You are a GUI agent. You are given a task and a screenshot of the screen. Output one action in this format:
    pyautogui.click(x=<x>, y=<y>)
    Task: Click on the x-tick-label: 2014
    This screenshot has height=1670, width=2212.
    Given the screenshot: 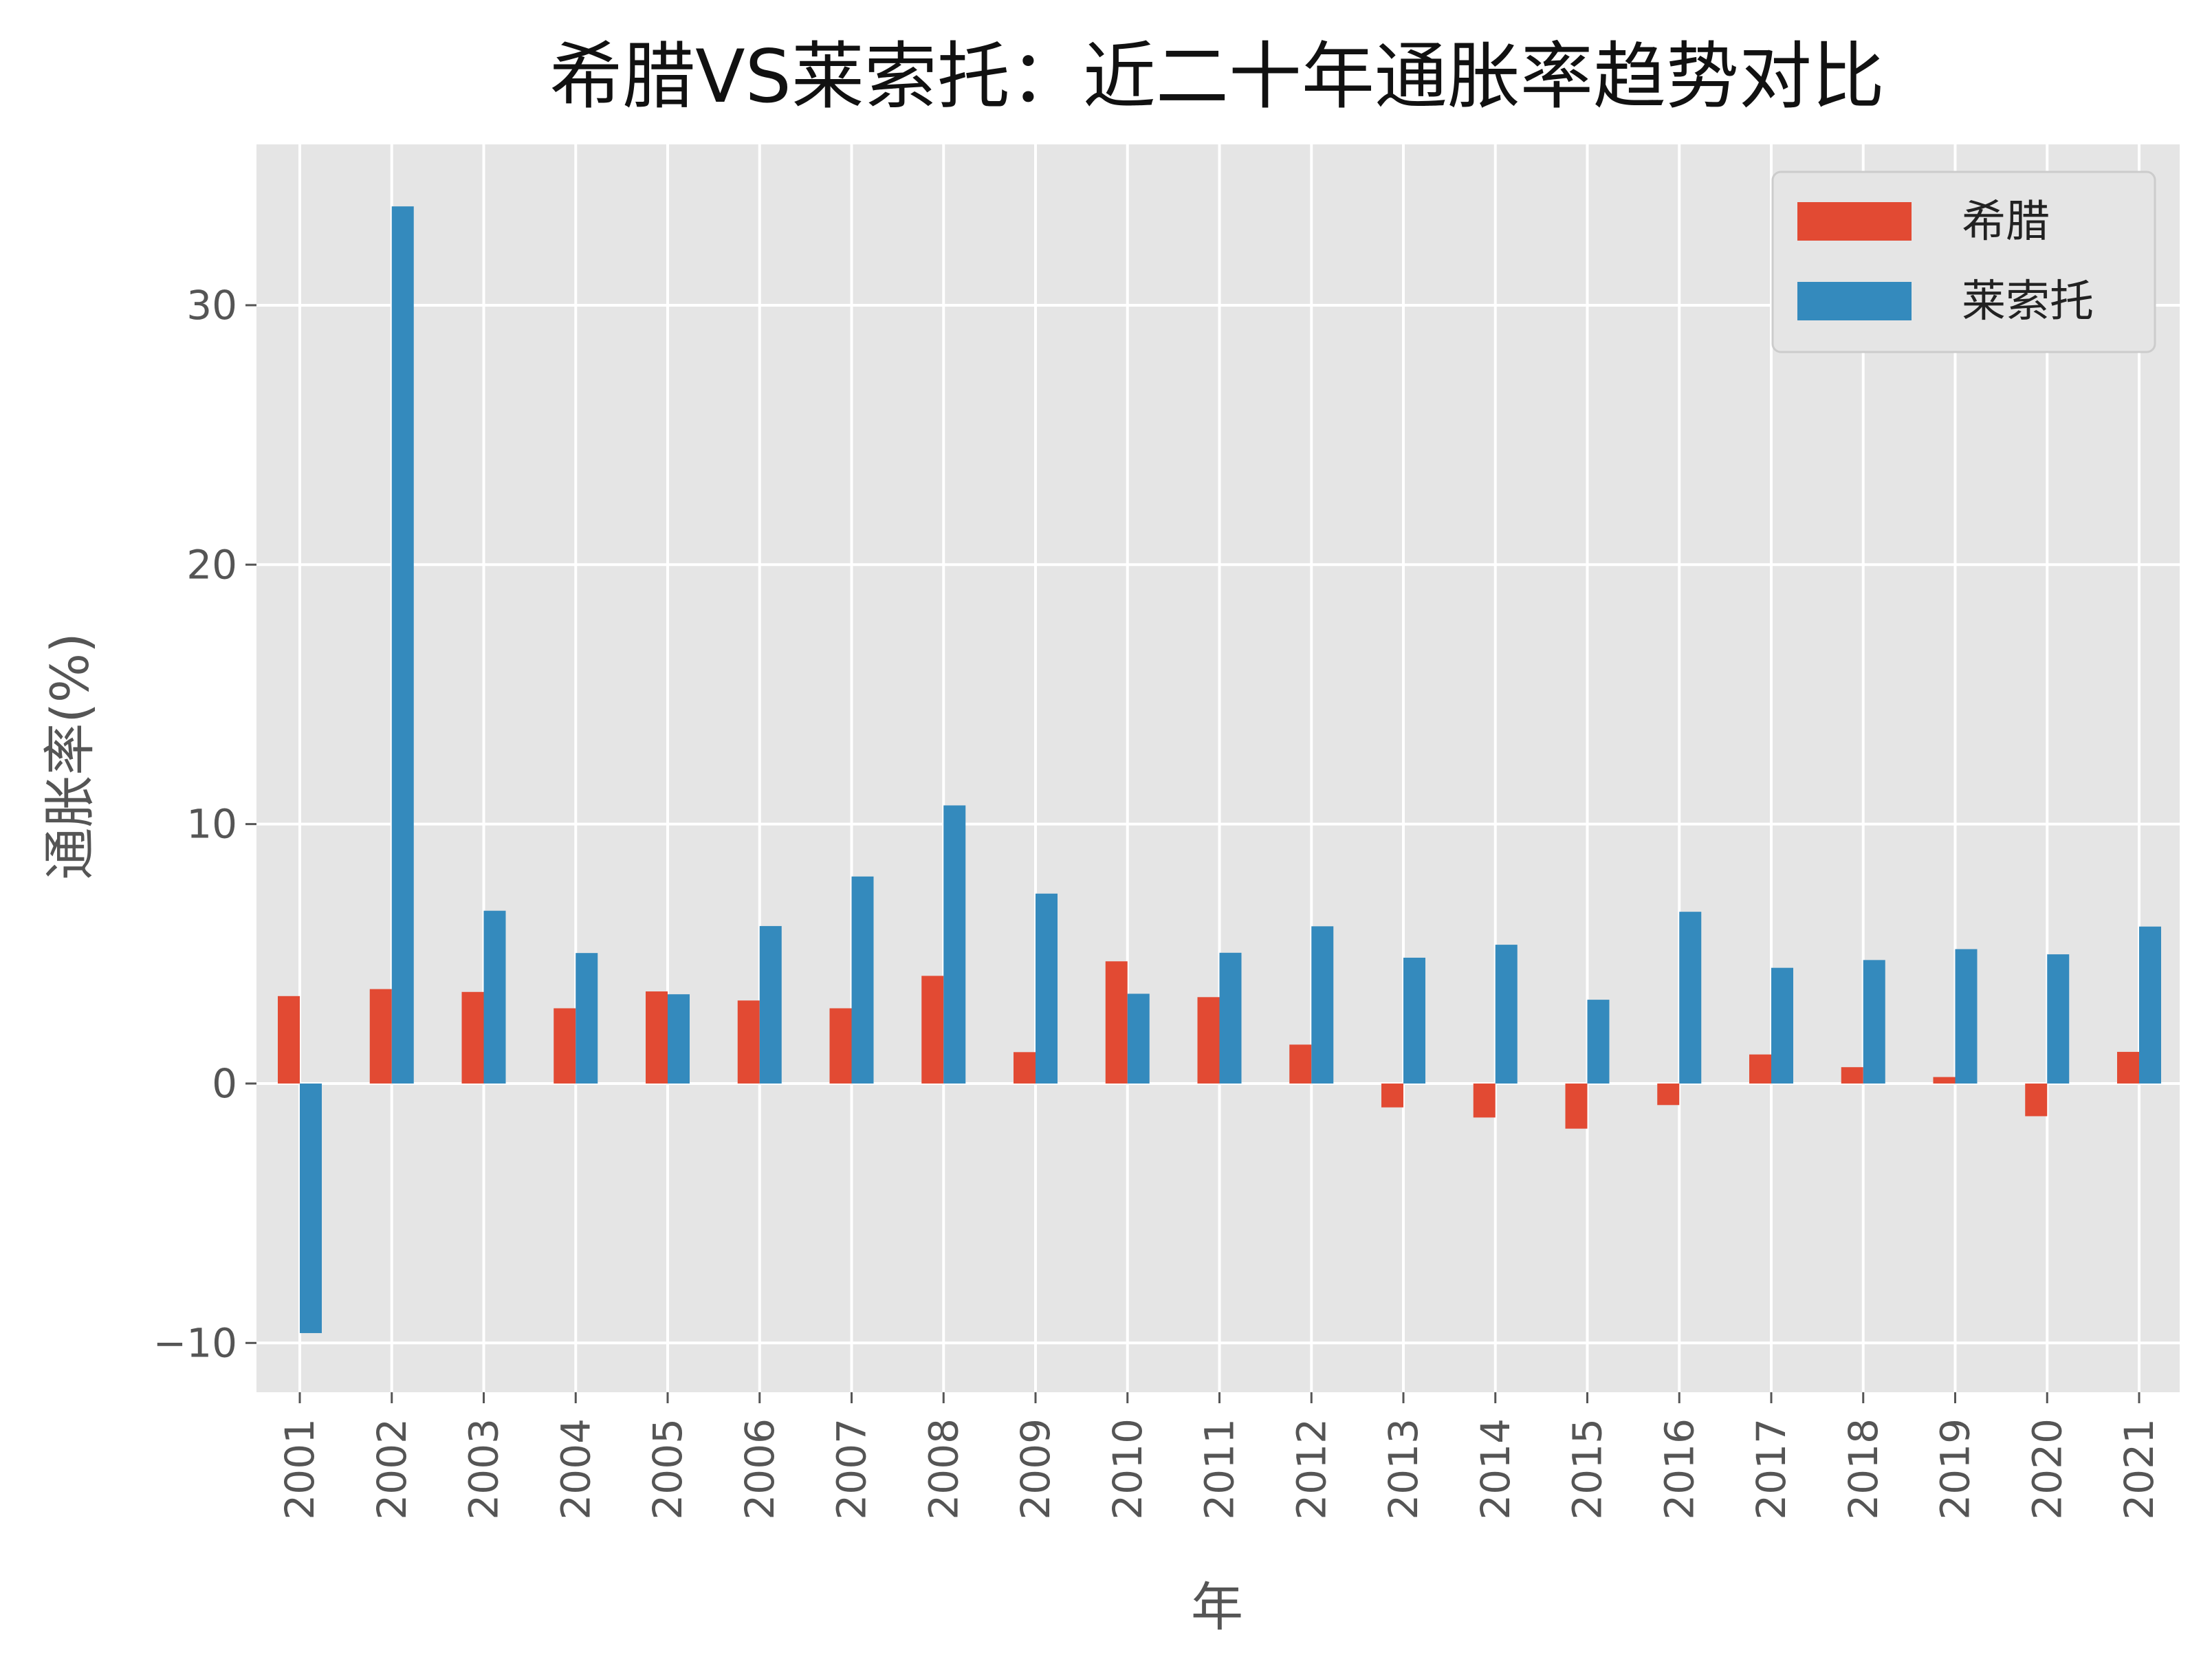 What is the action you would take?
    pyautogui.click(x=1495, y=1469)
    